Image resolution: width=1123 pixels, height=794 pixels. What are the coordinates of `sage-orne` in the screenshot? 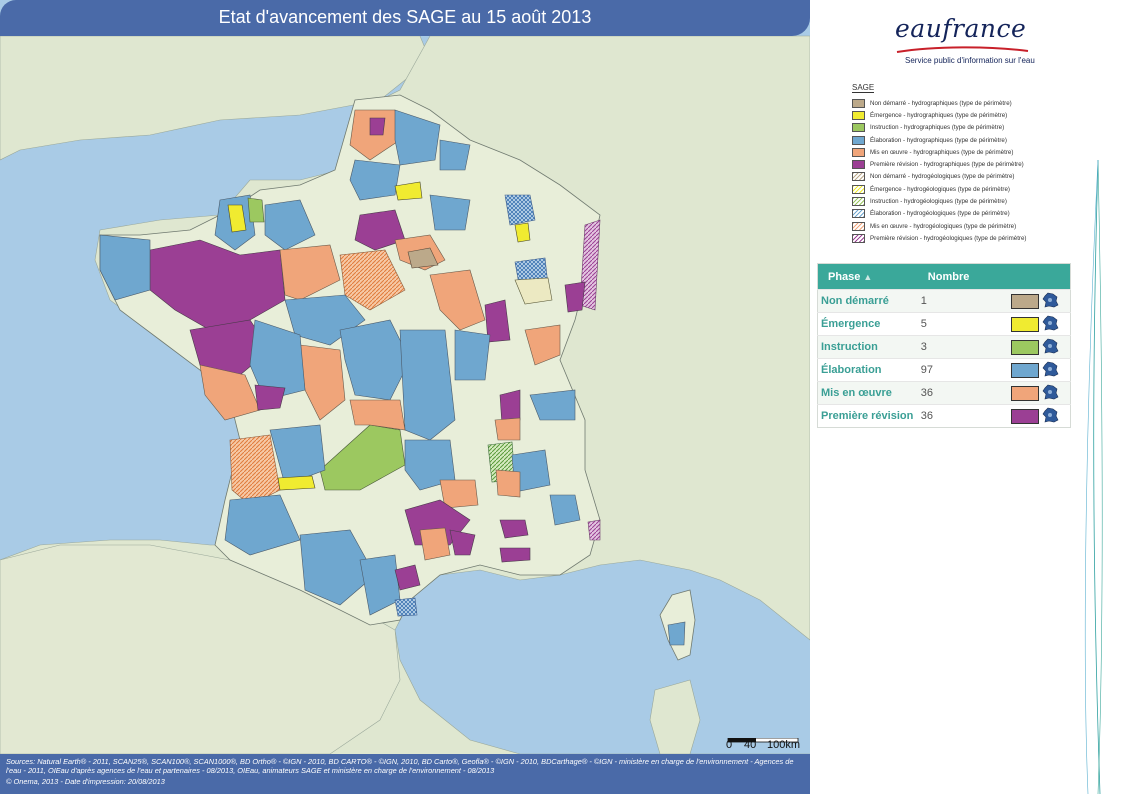 It's located at (290, 225).